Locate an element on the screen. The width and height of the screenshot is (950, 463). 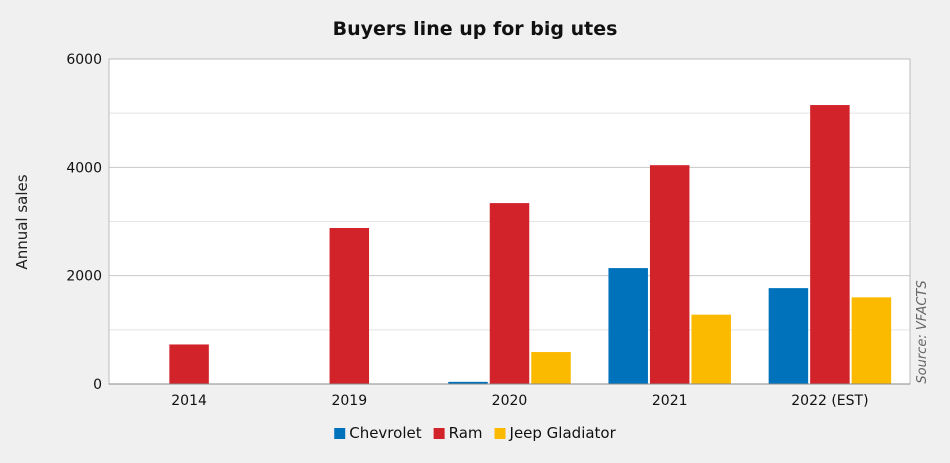
legend: Chevrolet Ram Jeep Gladiator is located at coordinates (475, 433).